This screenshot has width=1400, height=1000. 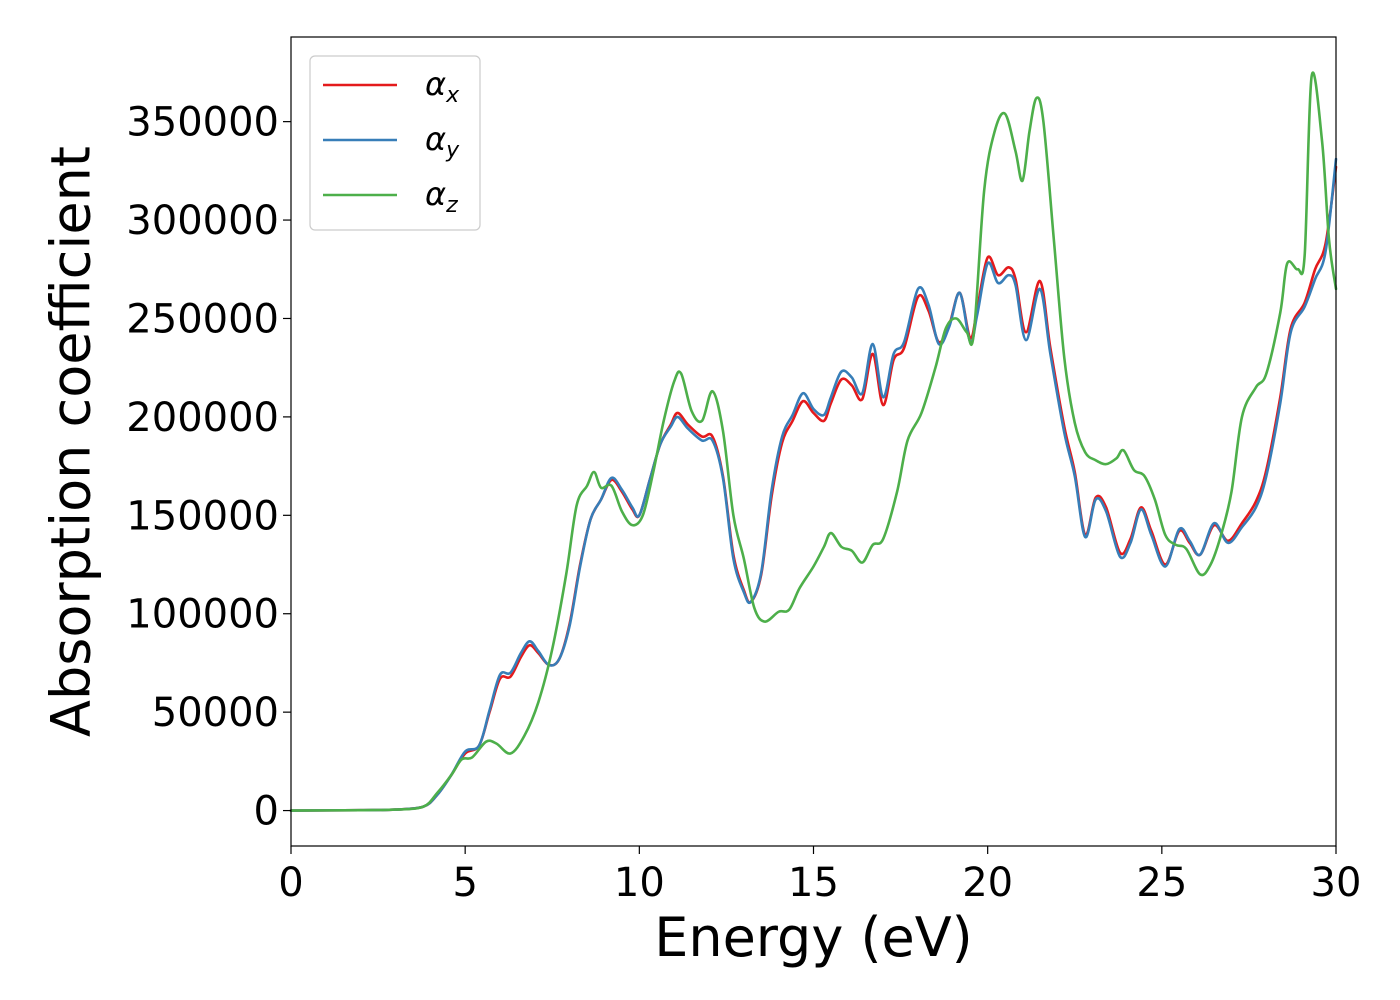 I want to click on x-tick-label: 25, so click(x=1161, y=883).